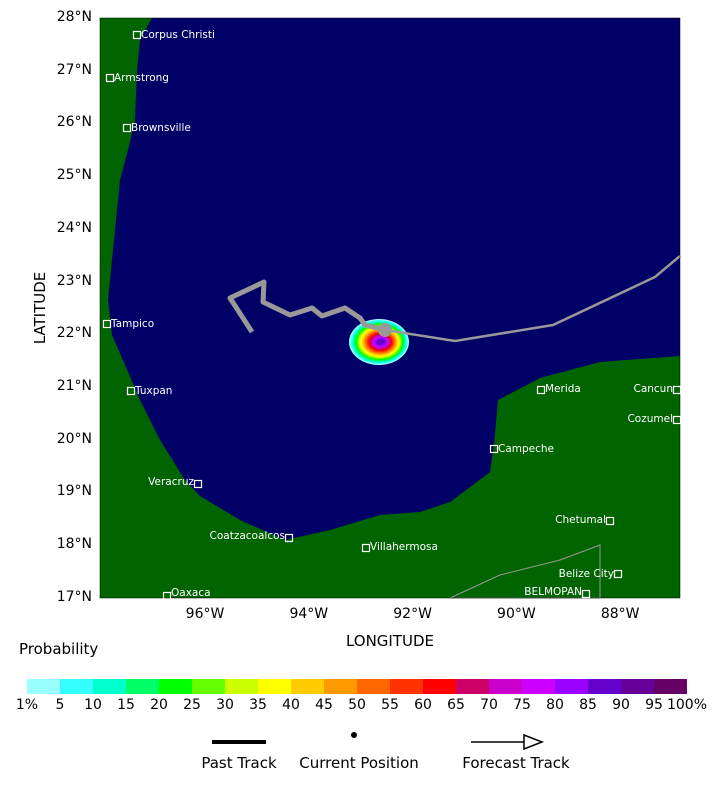  What do you see at coordinates (59, 649) in the screenshot?
I see `legend-title: Probability` at bounding box center [59, 649].